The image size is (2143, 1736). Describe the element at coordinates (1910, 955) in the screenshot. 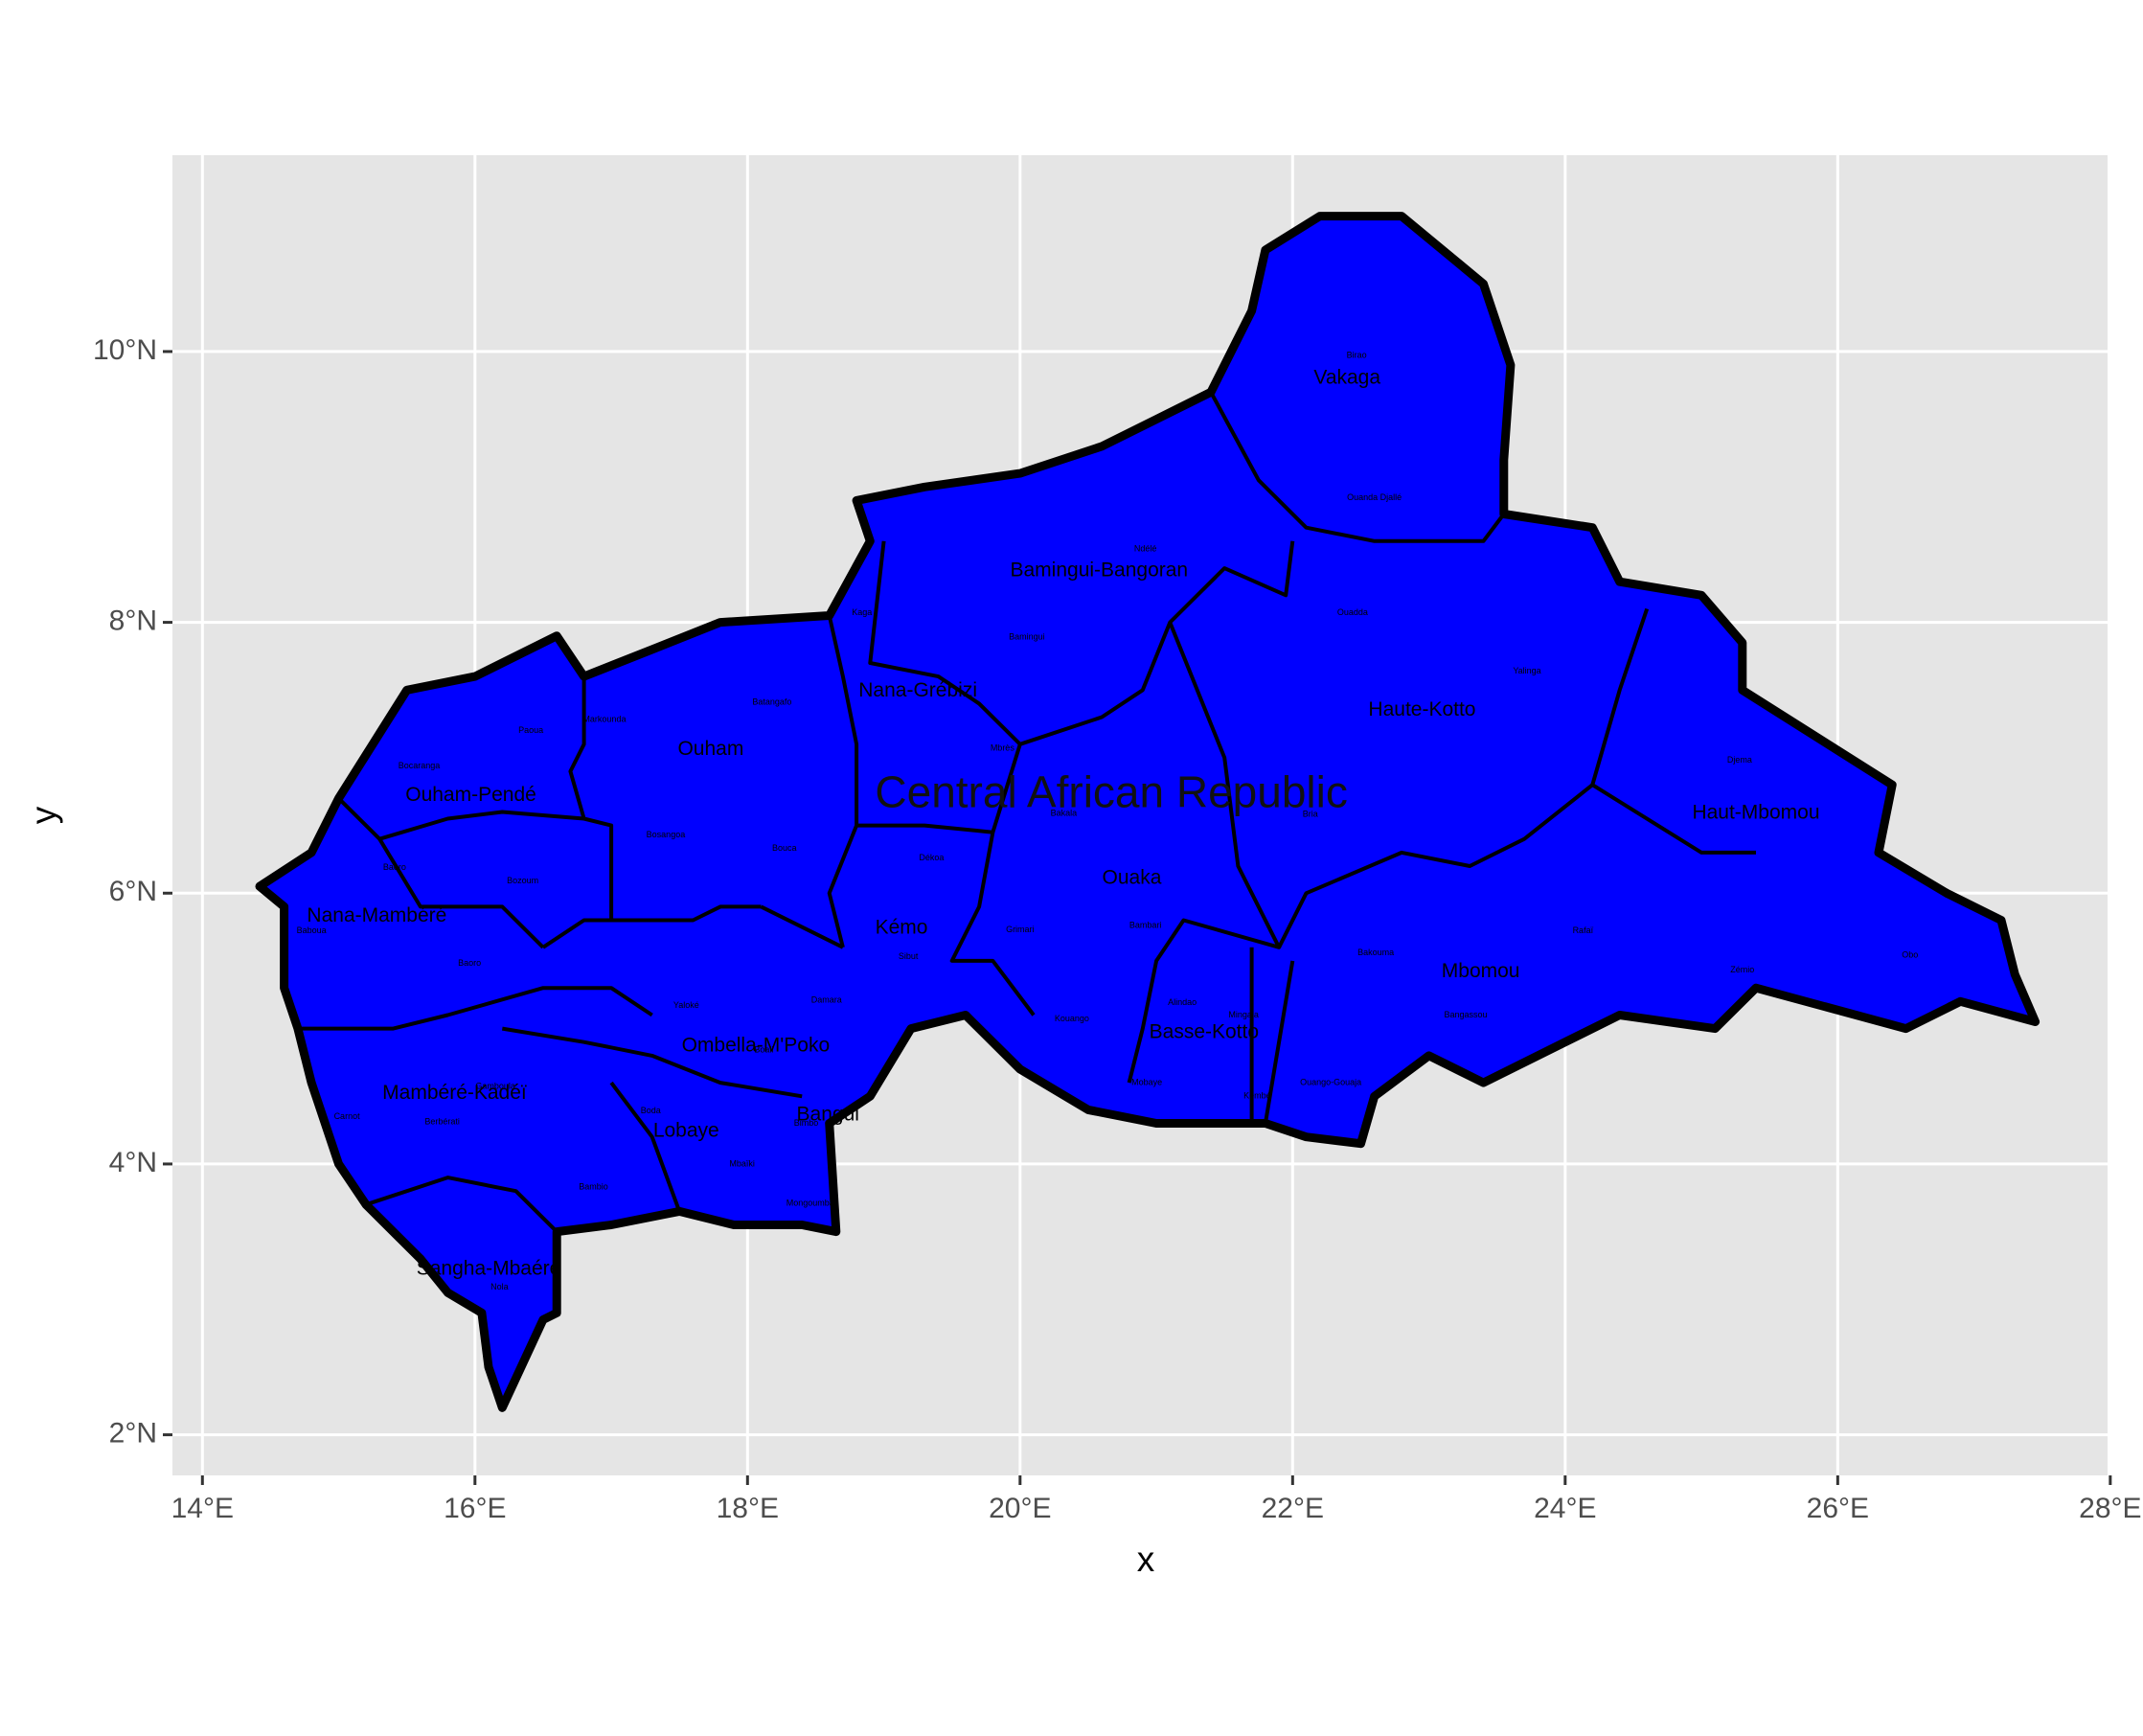

I see `district-label: Obo` at that location.